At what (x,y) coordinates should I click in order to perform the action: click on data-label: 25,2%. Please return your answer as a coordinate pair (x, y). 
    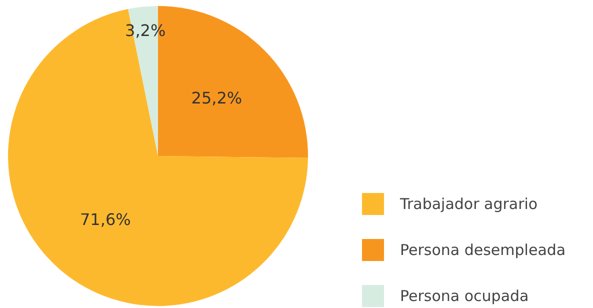
    Looking at the image, I should click on (216, 98).